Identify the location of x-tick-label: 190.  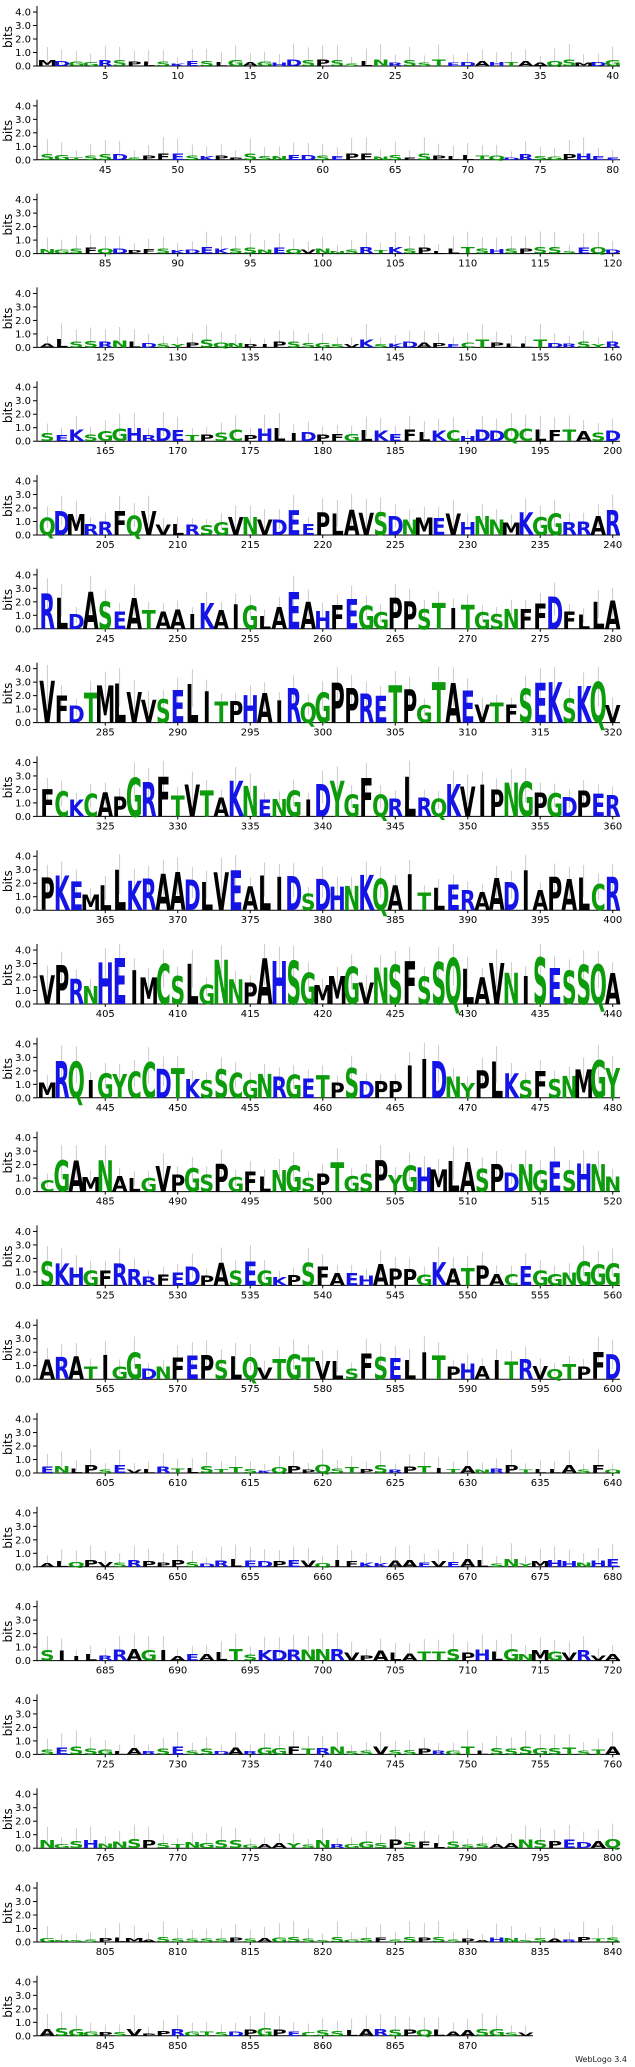
(467, 451).